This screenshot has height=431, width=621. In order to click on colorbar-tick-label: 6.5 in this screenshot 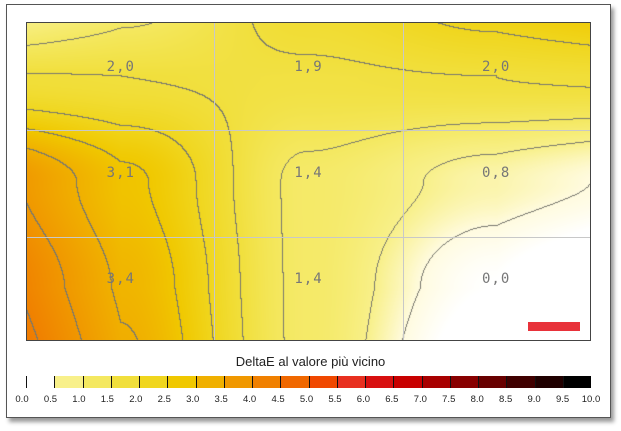, I will do `click(392, 399)`.